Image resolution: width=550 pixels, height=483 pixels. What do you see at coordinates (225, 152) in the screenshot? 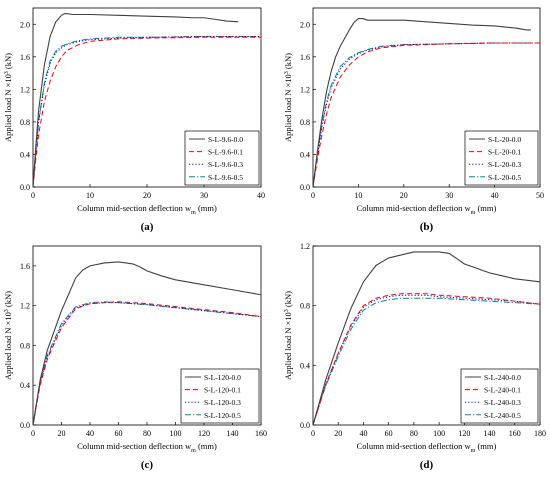
I see `legend-entry: S-L-9.6-0.1` at bounding box center [225, 152].